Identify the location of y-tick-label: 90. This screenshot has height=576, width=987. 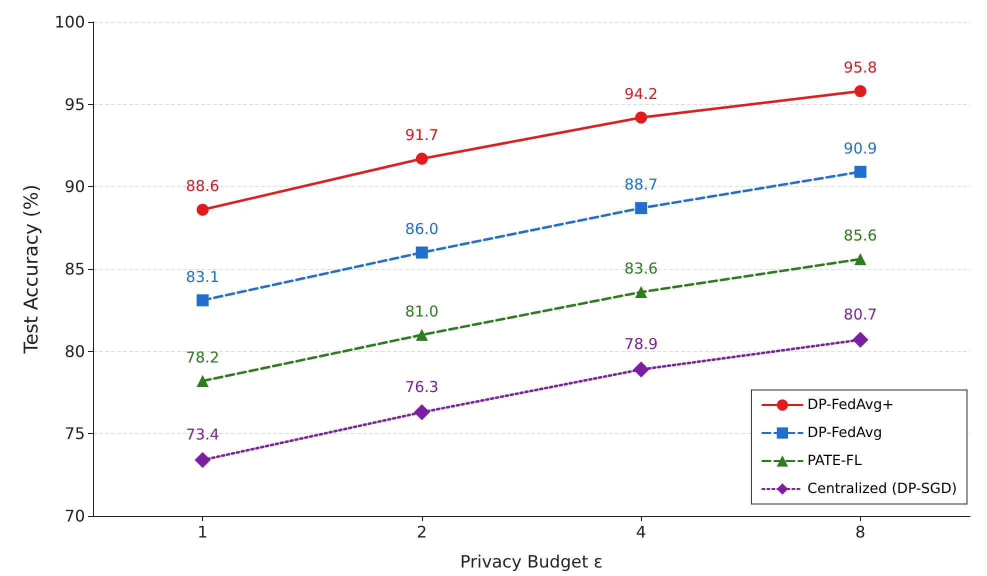
(74, 186).